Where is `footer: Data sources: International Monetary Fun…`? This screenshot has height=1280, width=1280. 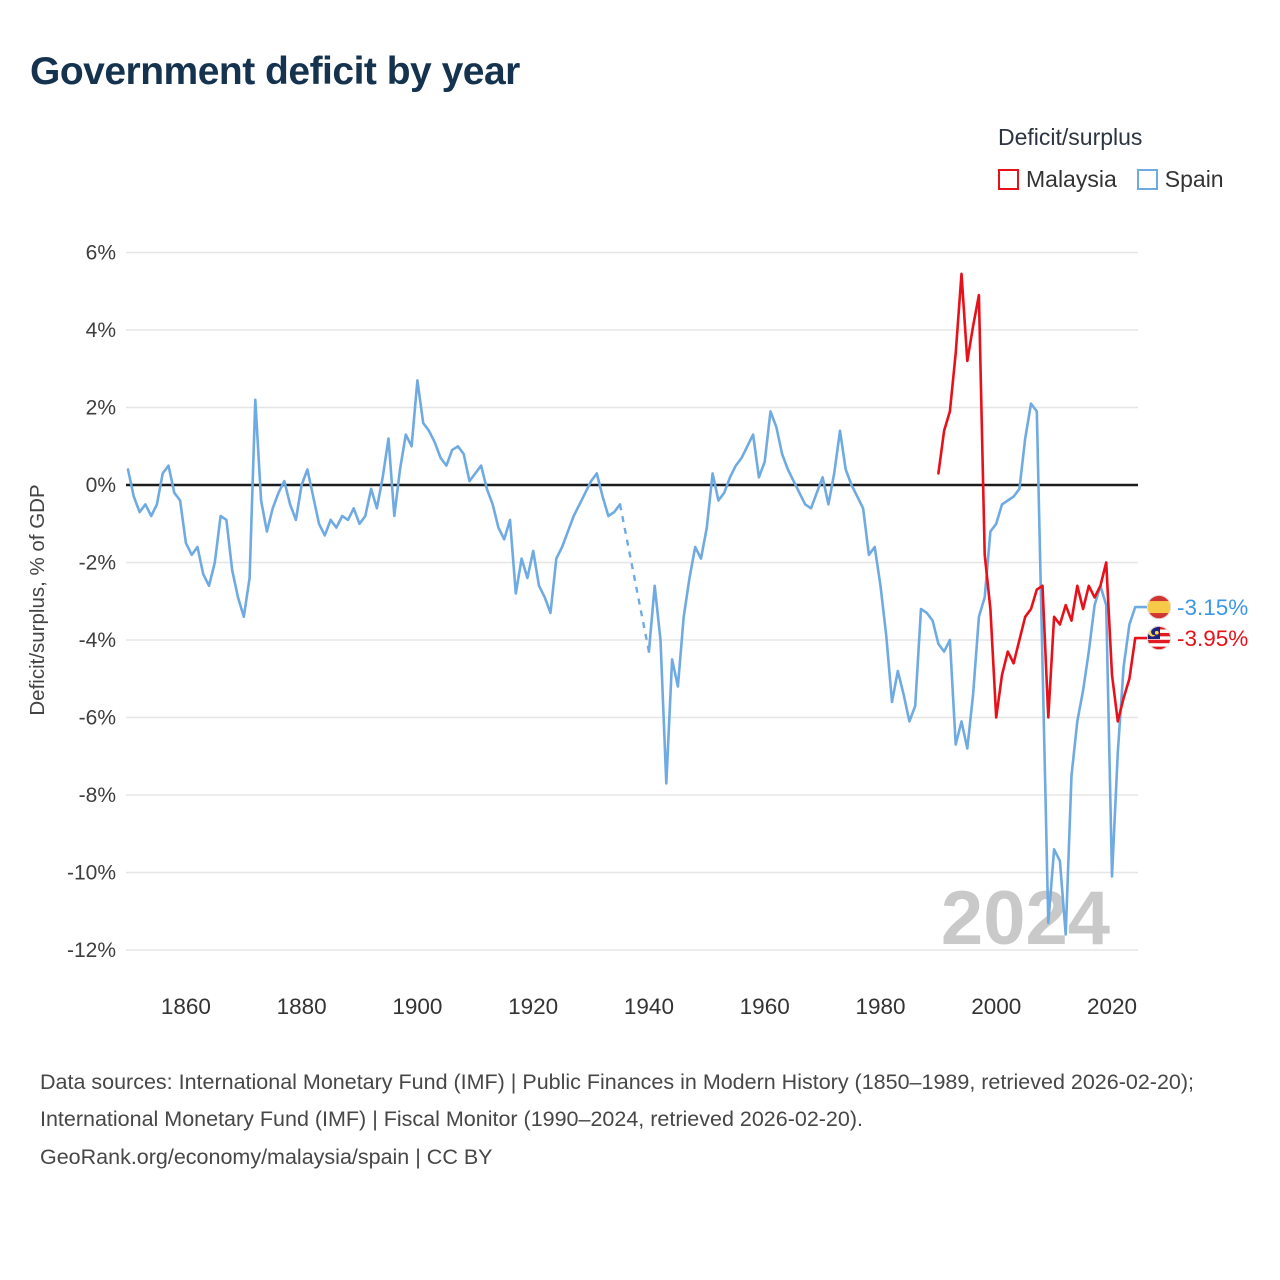
footer: Data sources: International Monetary Fun… is located at coordinates (640, 1120).